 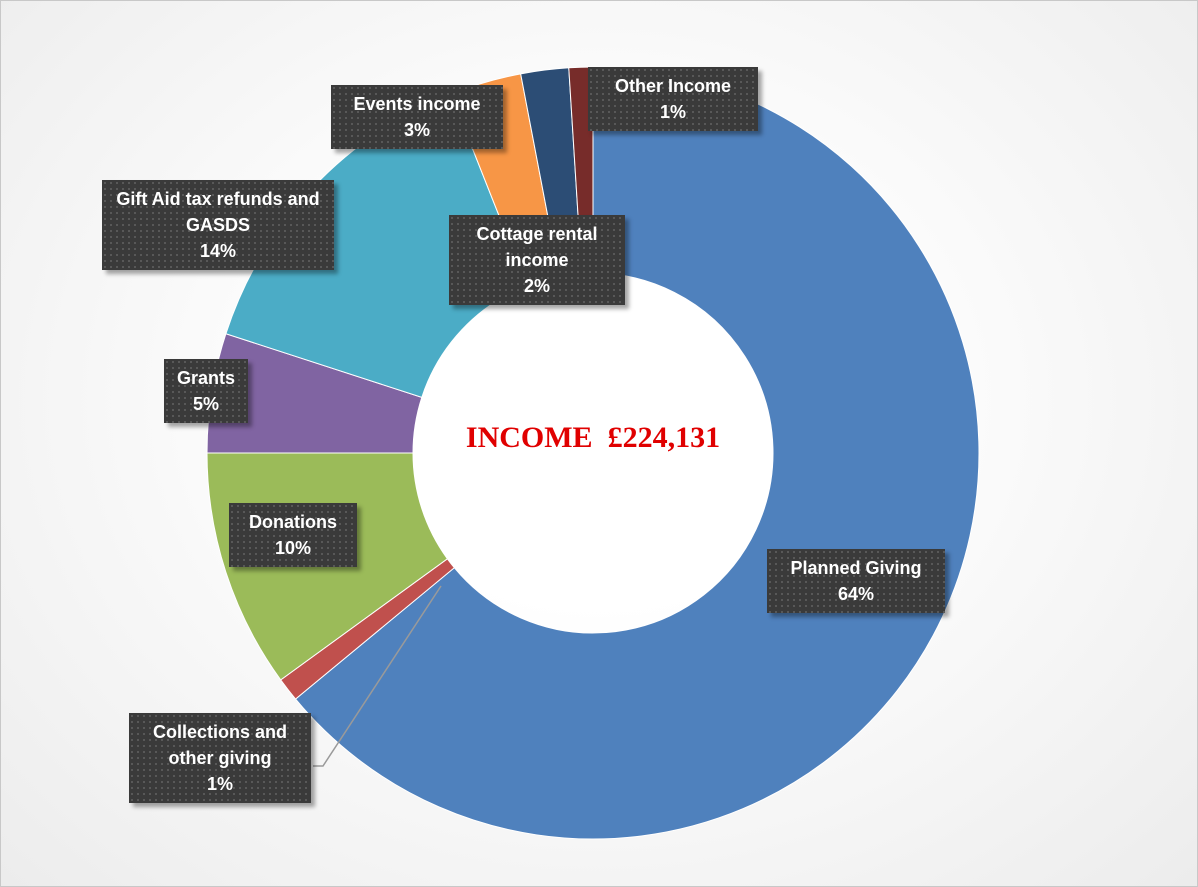 I want to click on label-category: Gift Aid tax refunds and GASDS, so click(x=218, y=212).